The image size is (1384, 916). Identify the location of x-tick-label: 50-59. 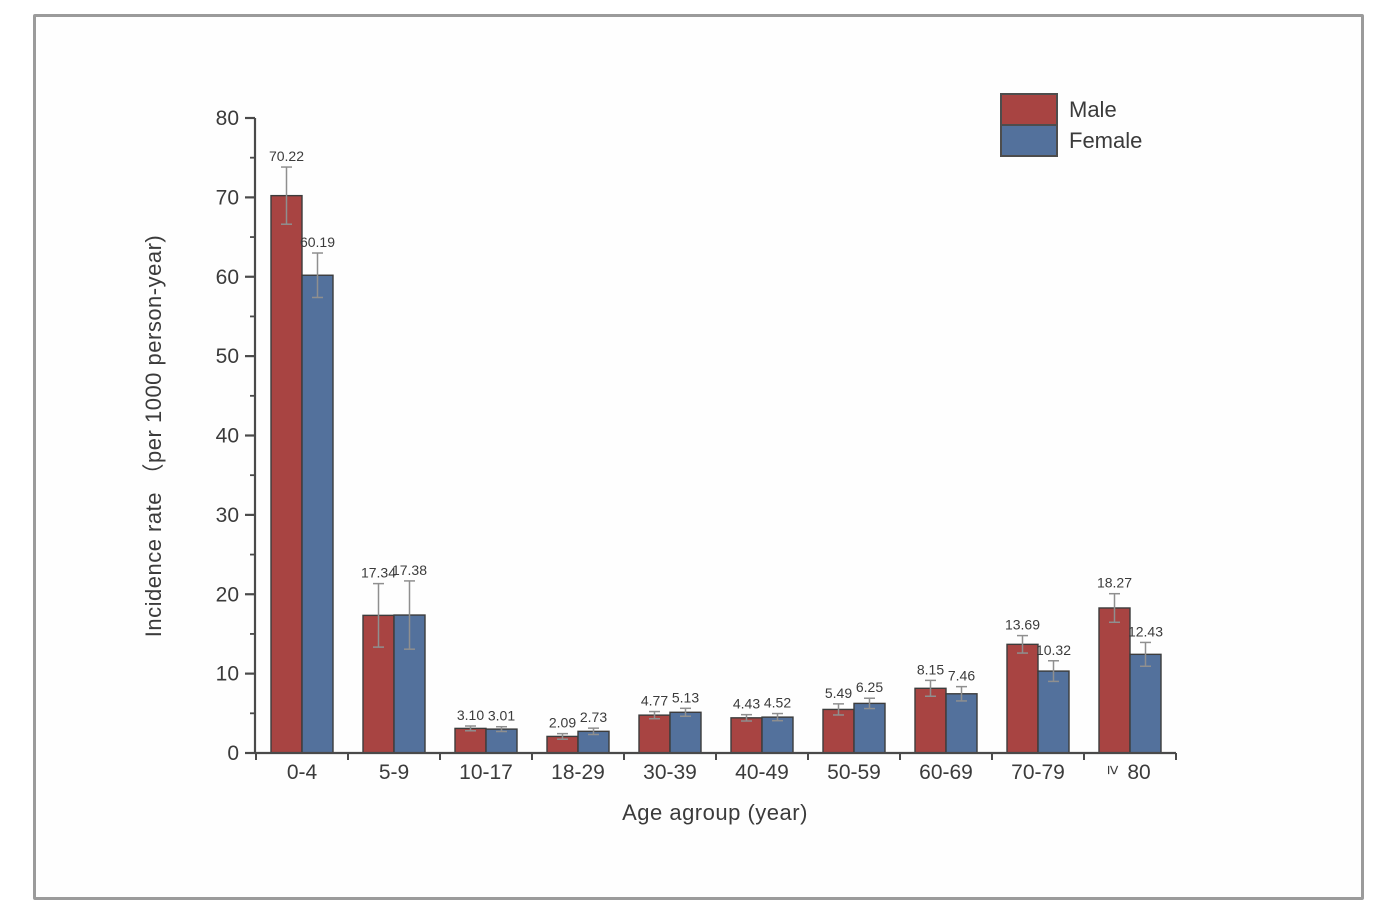
(854, 772).